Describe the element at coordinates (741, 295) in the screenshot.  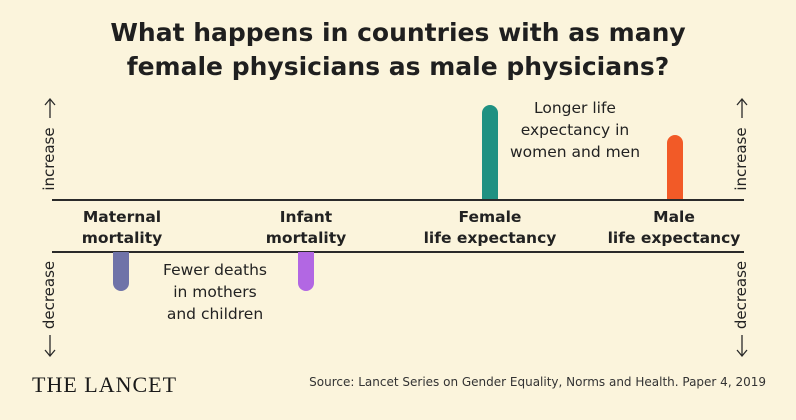
I see `decrease-label-right: decrease` at that location.